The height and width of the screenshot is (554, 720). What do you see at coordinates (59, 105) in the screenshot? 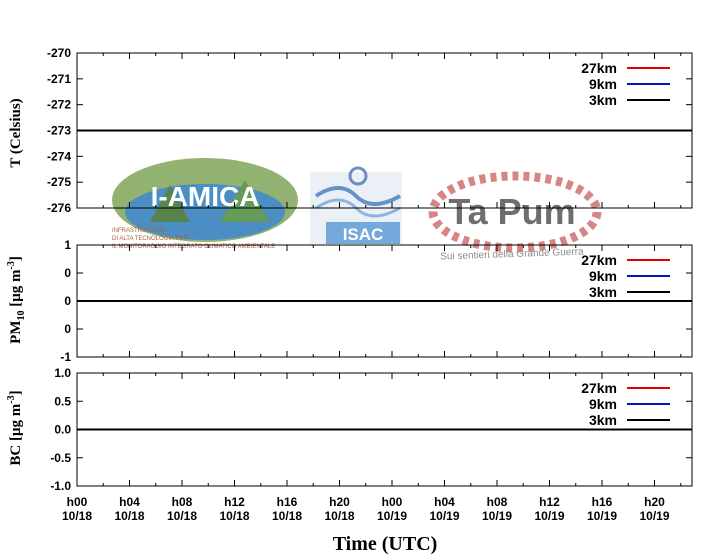
I see `temperature-y-tick-label: -272` at bounding box center [59, 105].